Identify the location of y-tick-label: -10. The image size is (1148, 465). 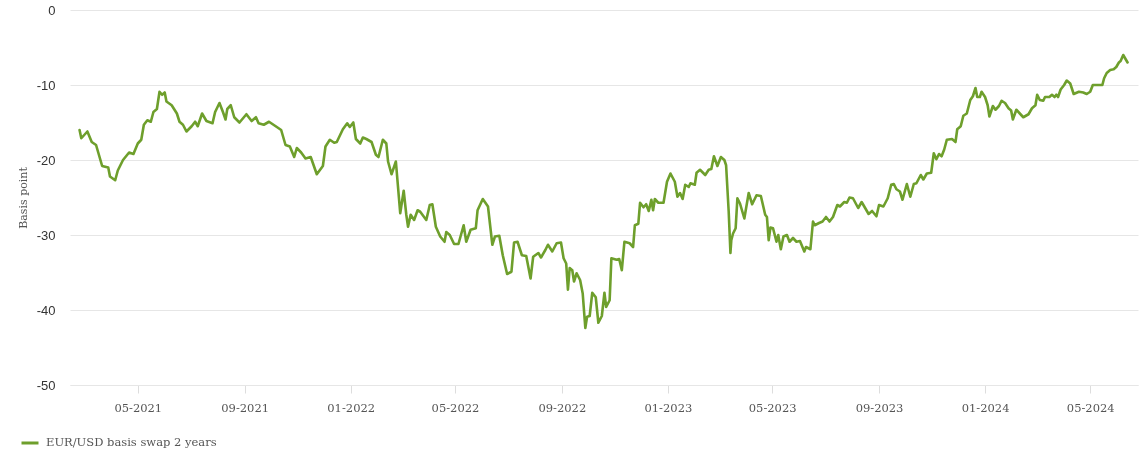
(46, 85).